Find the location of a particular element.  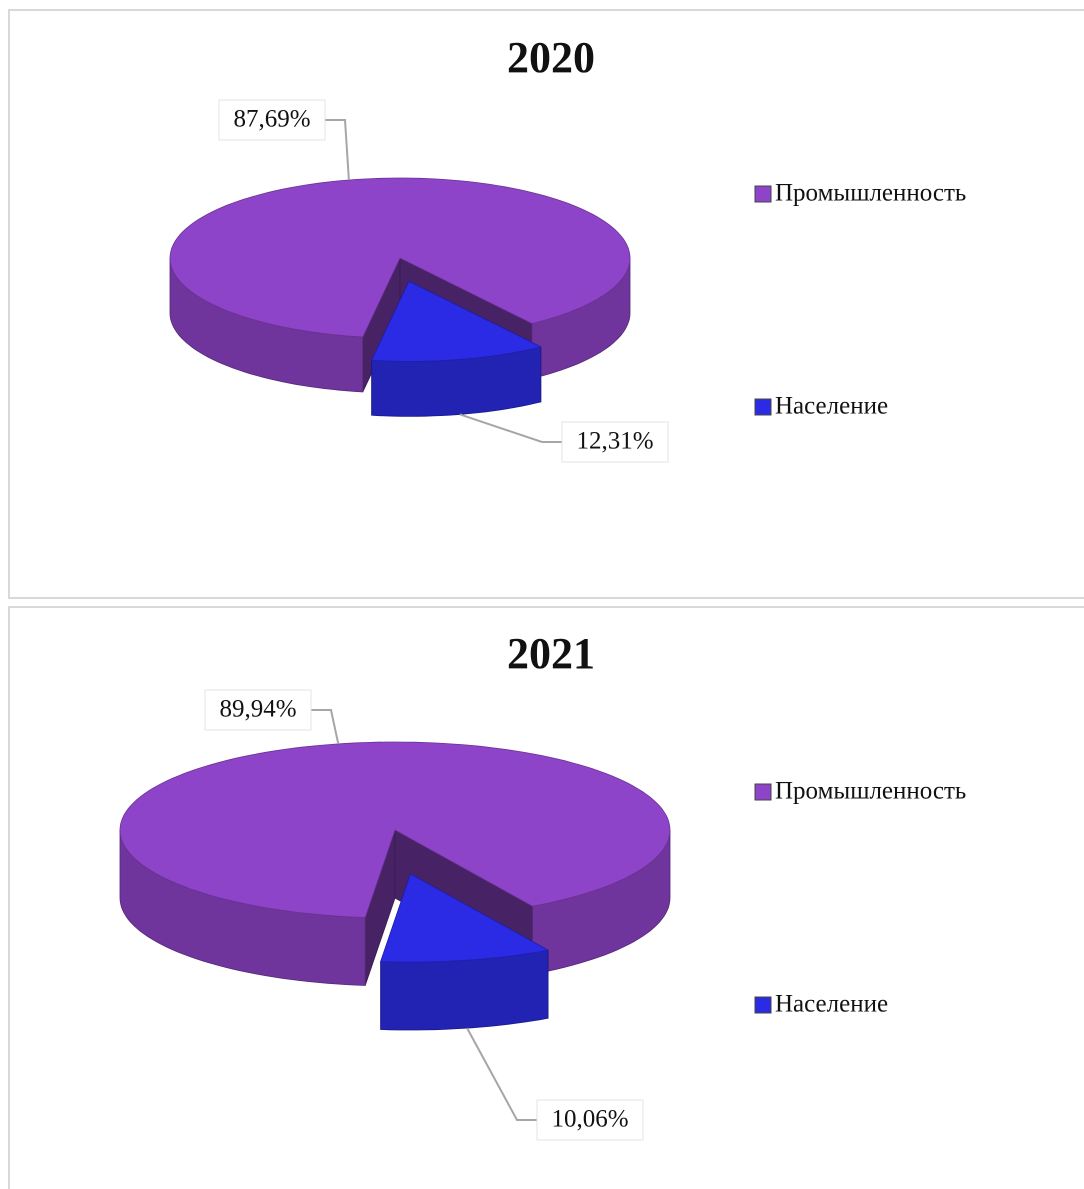

data-label: 87,69% is located at coordinates (271, 119).